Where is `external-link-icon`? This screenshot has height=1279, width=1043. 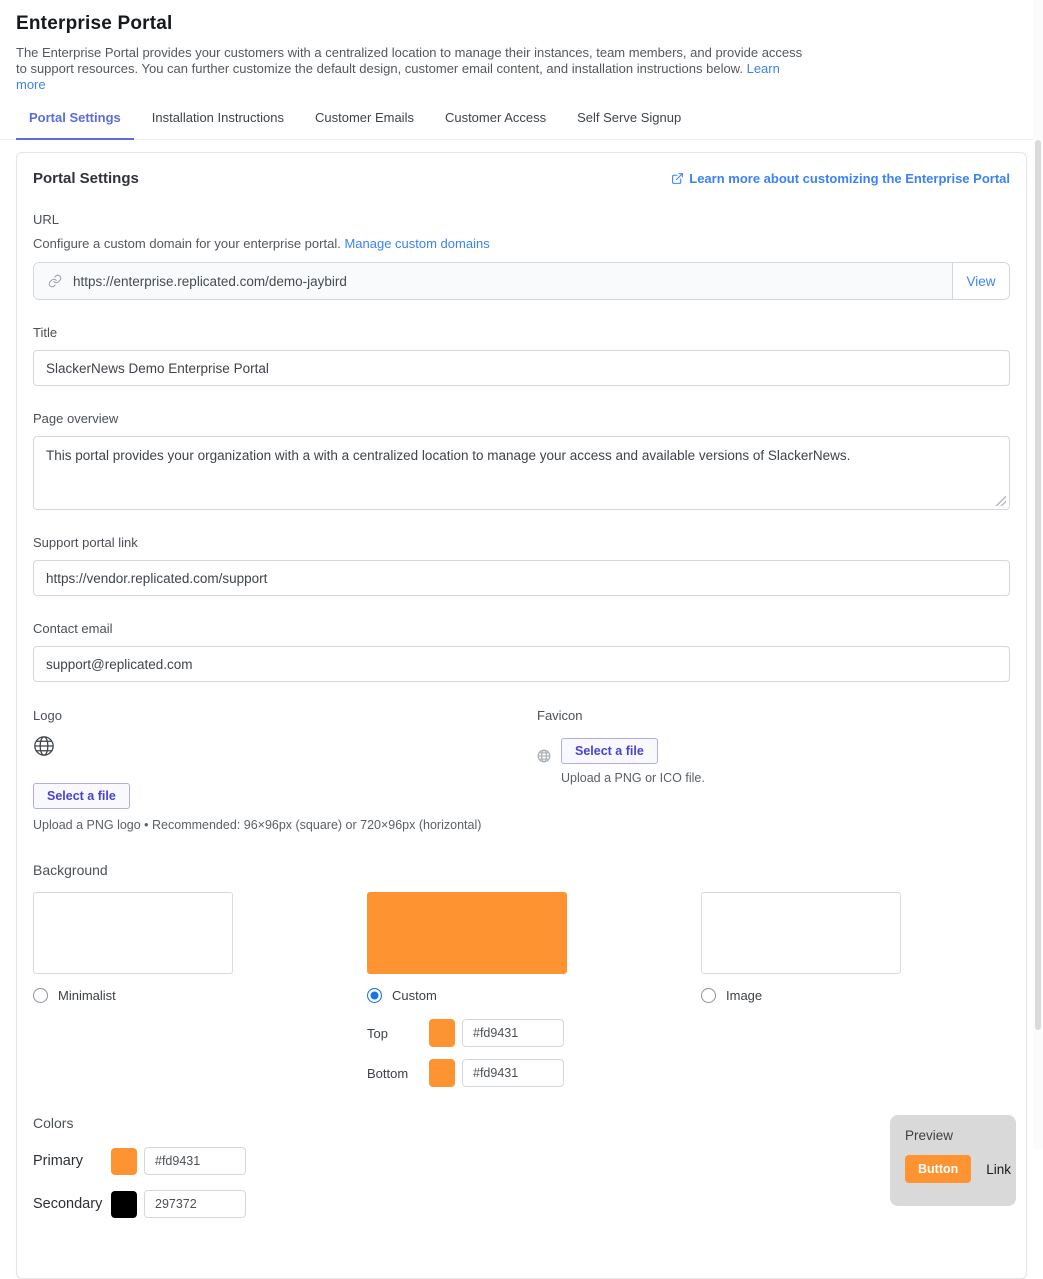
external-link-icon is located at coordinates (677, 178).